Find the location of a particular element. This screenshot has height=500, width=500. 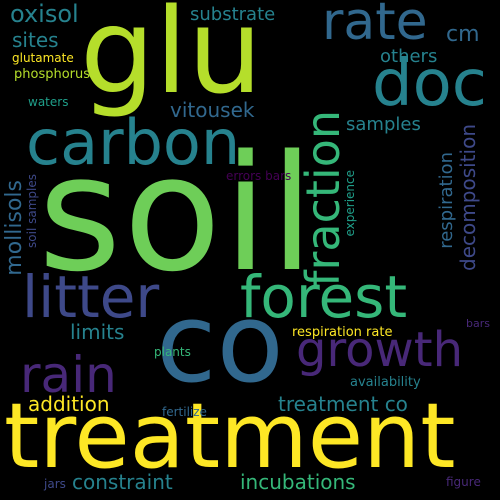

word-treatment-co: treatment co is located at coordinates (343, 404).